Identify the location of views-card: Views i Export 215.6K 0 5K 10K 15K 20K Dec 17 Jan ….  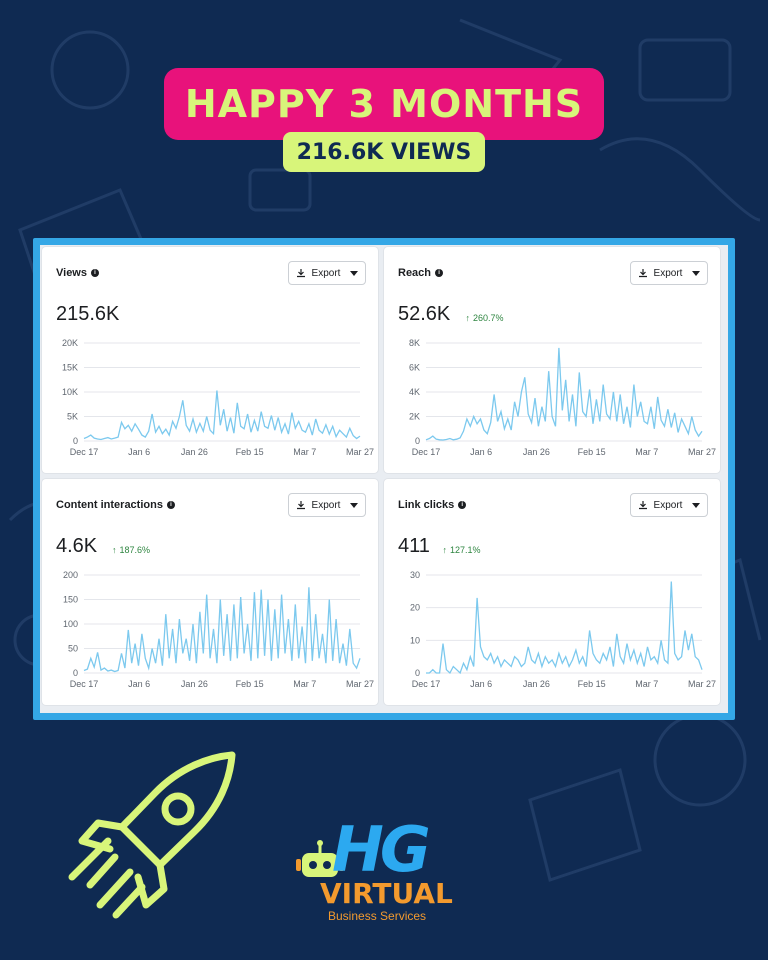
(210, 360).